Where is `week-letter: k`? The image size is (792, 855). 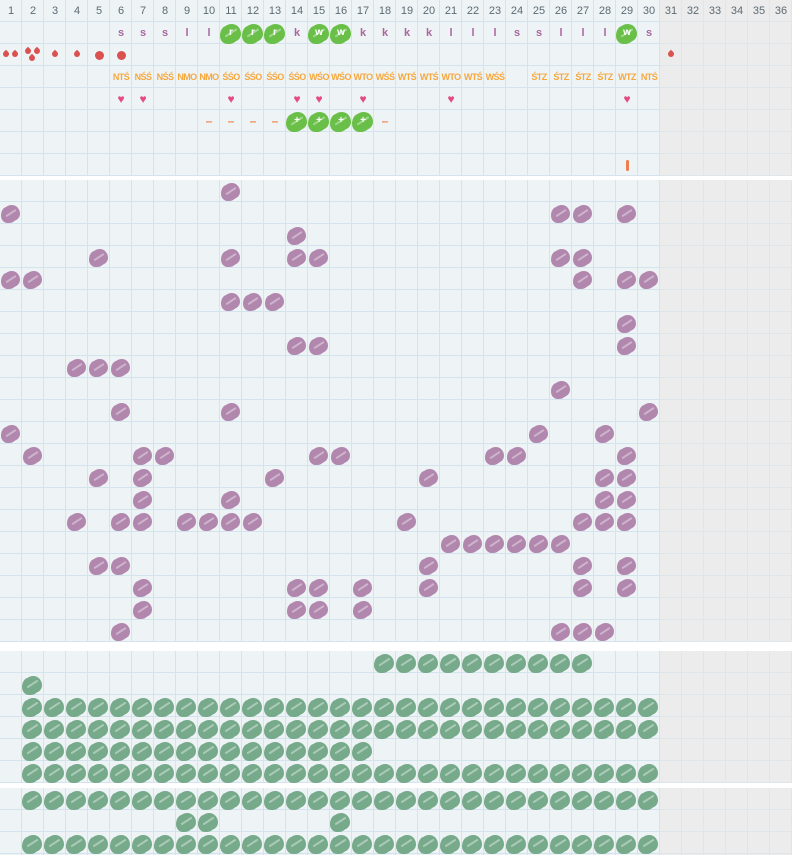
week-letter: k is located at coordinates (385, 33).